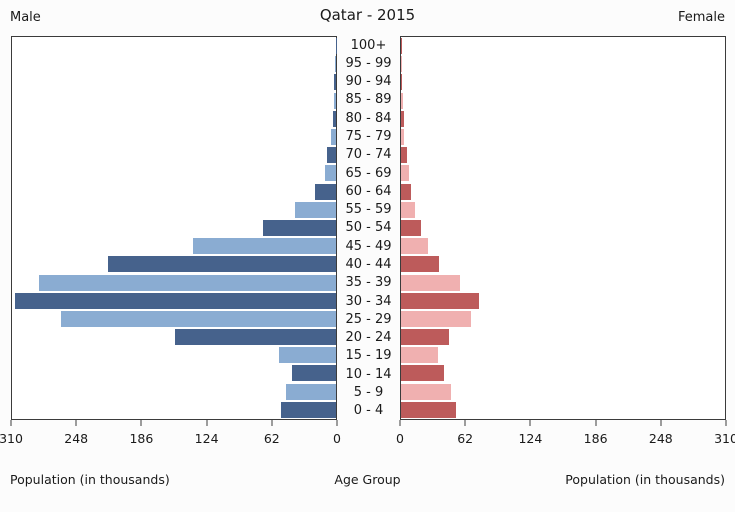  Describe the element at coordinates (90, 479) in the screenshot. I see `male-axis-label: Population (in thousands)` at that location.